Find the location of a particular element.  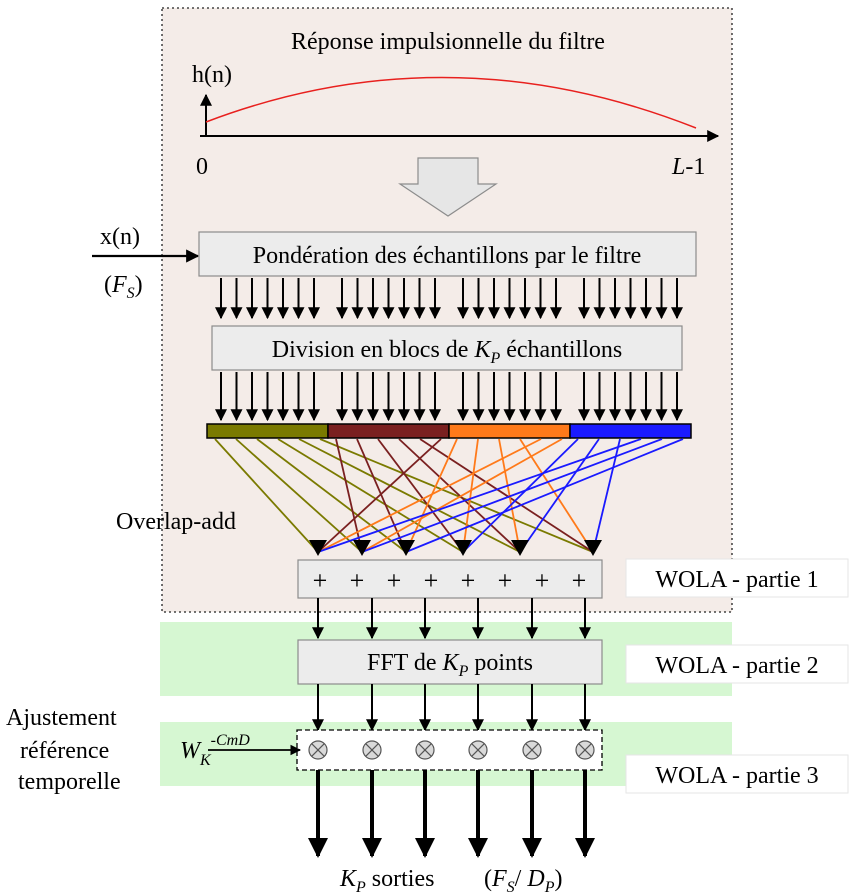

big-down-arrow is located at coordinates (448, 187).